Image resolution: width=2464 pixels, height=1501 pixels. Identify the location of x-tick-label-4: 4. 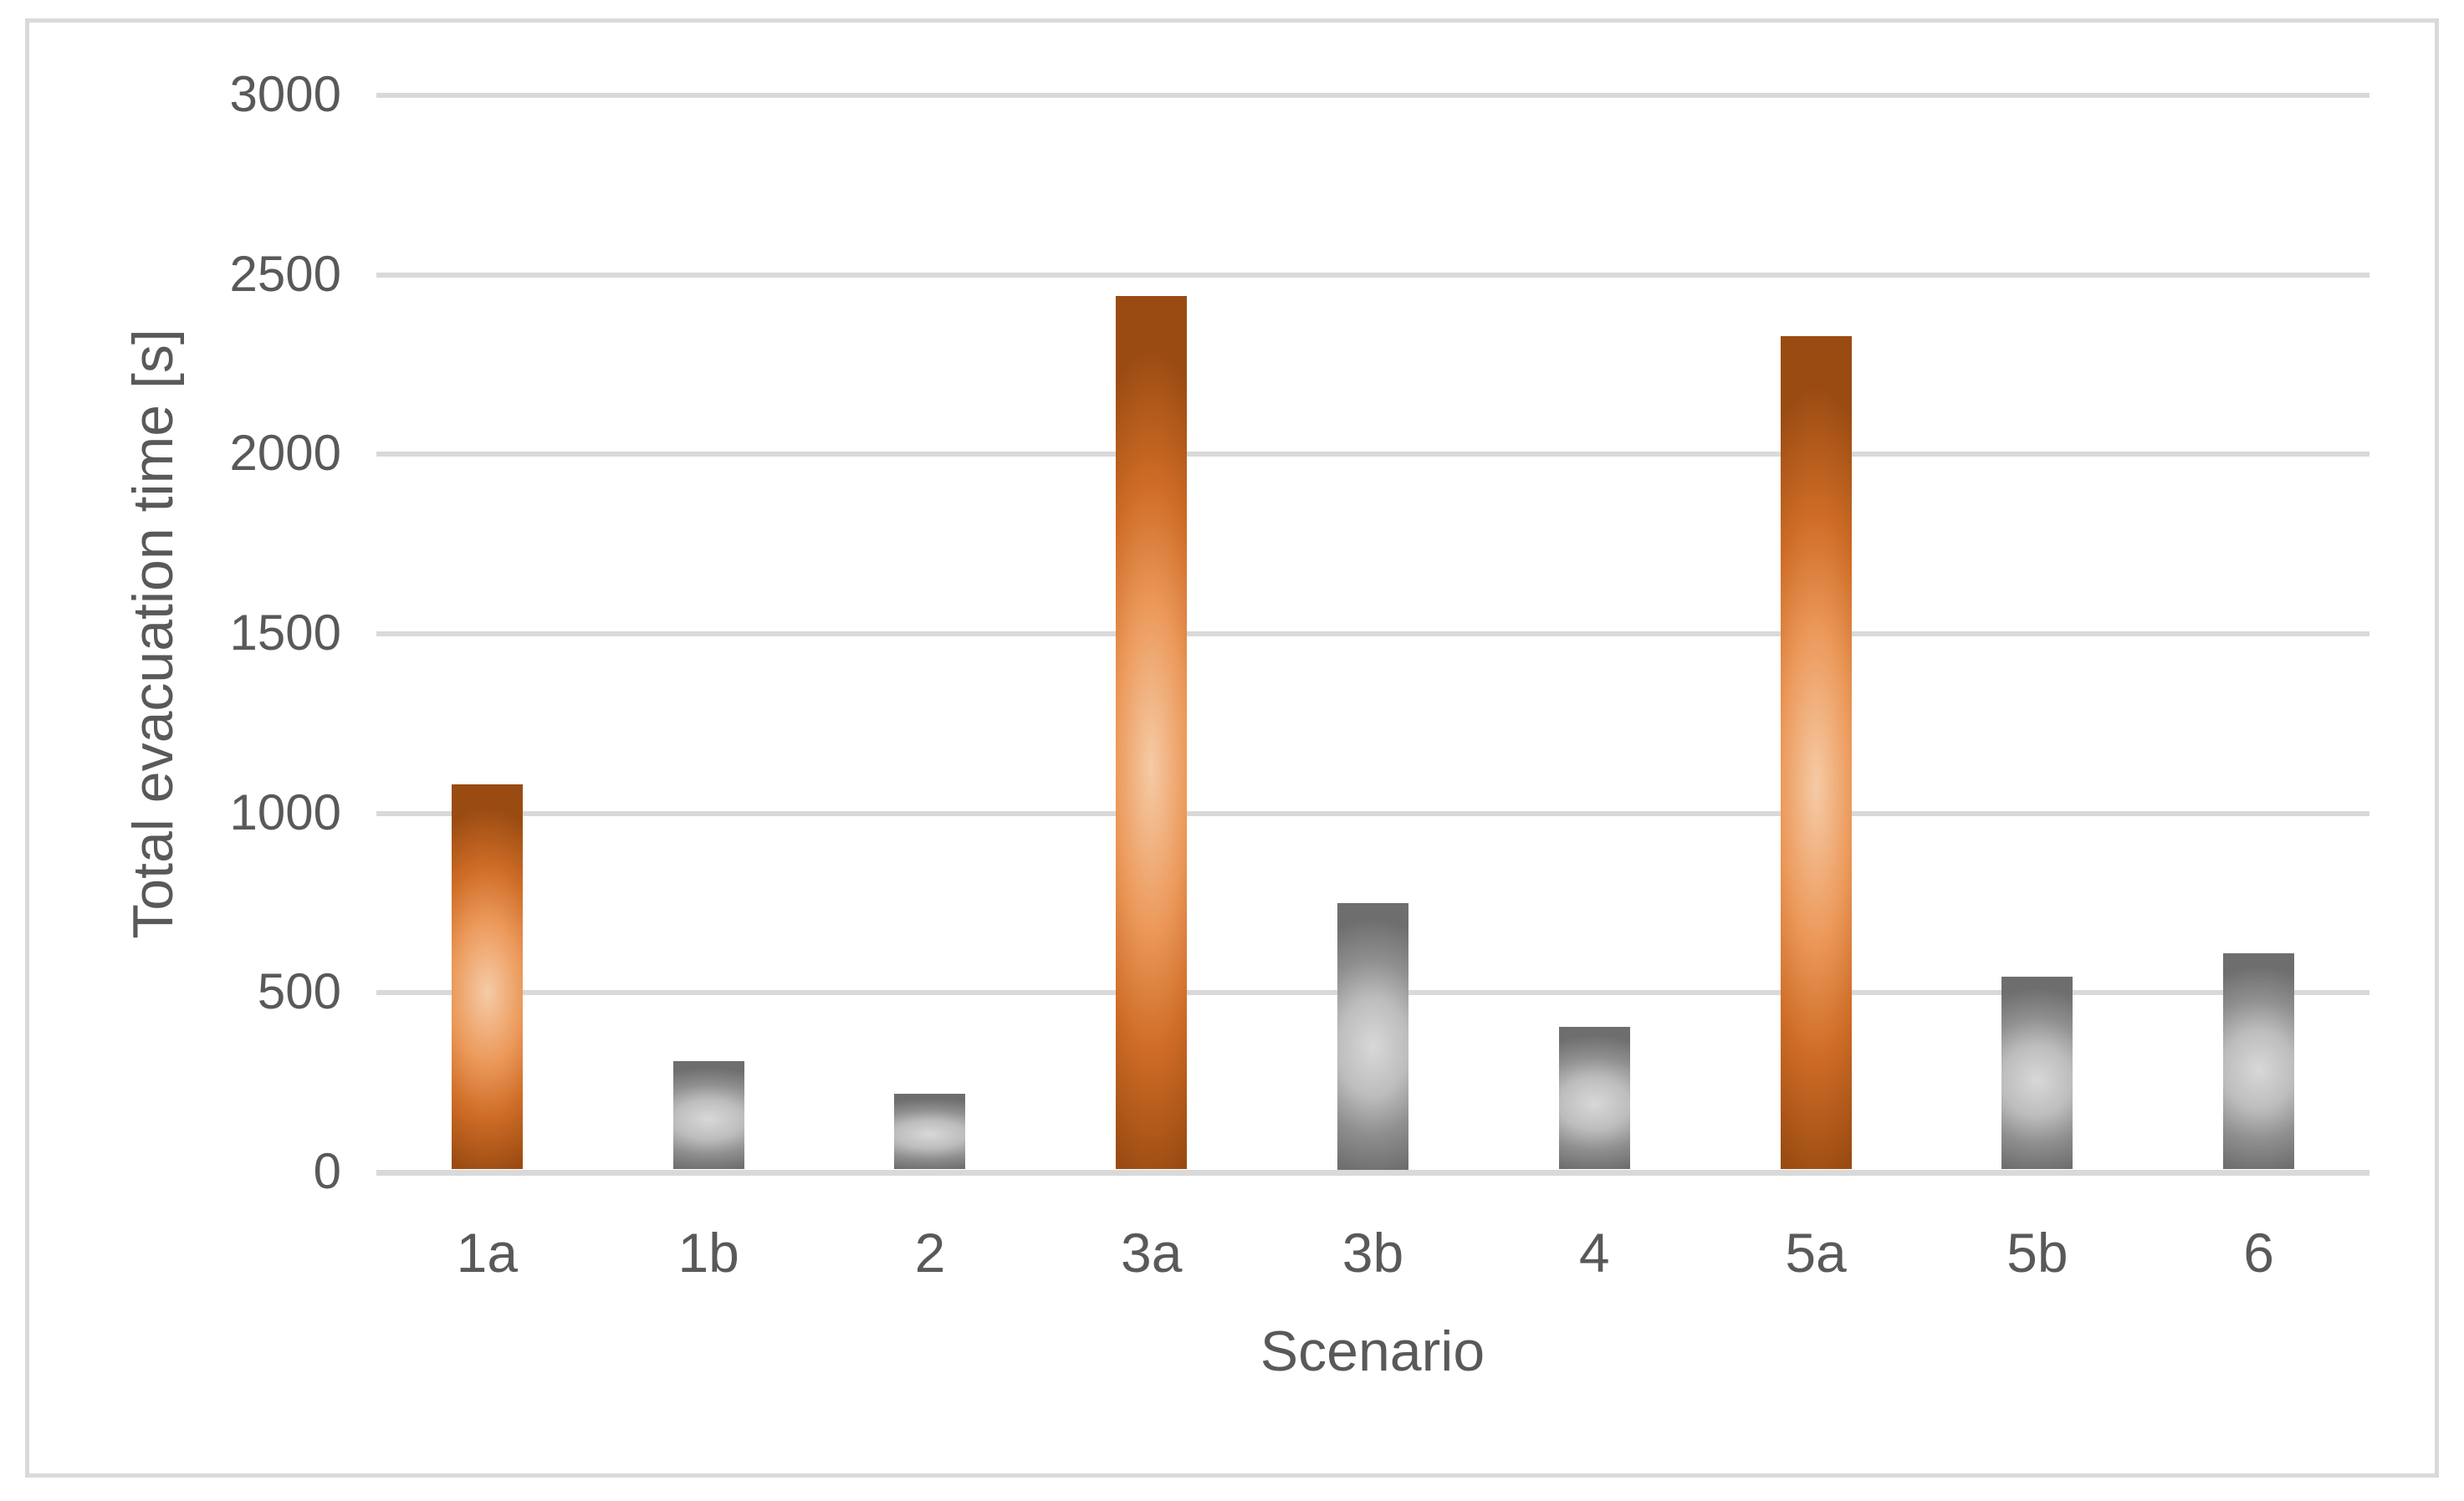
(1594, 1253).